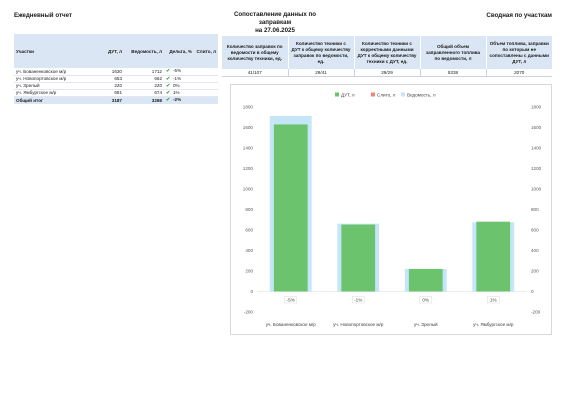 The width and height of the screenshot is (566, 400). What do you see at coordinates (493, 324) in the screenshot?
I see `x-tick-label: уч. Ямбургское м/р` at bounding box center [493, 324].